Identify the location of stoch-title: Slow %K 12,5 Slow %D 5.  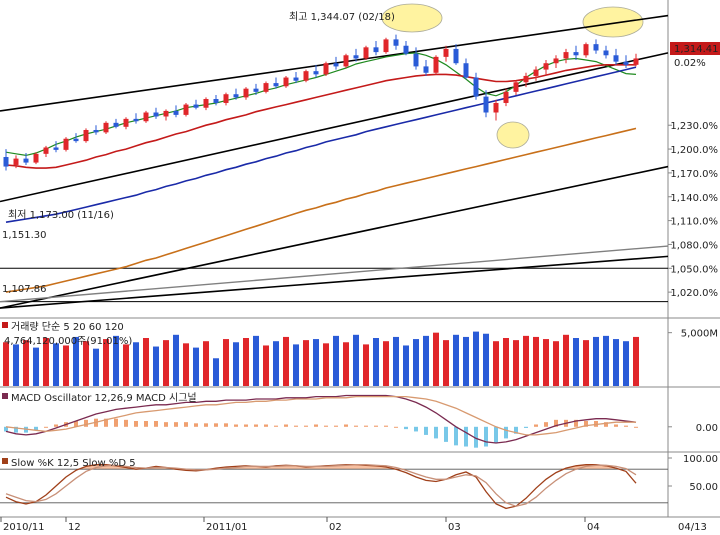
(73, 463).